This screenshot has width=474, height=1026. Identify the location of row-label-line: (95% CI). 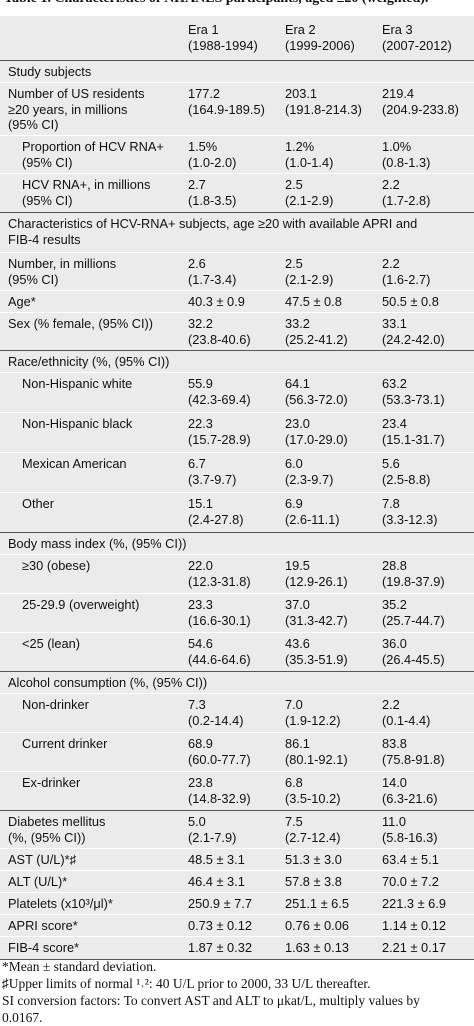
(47, 200).